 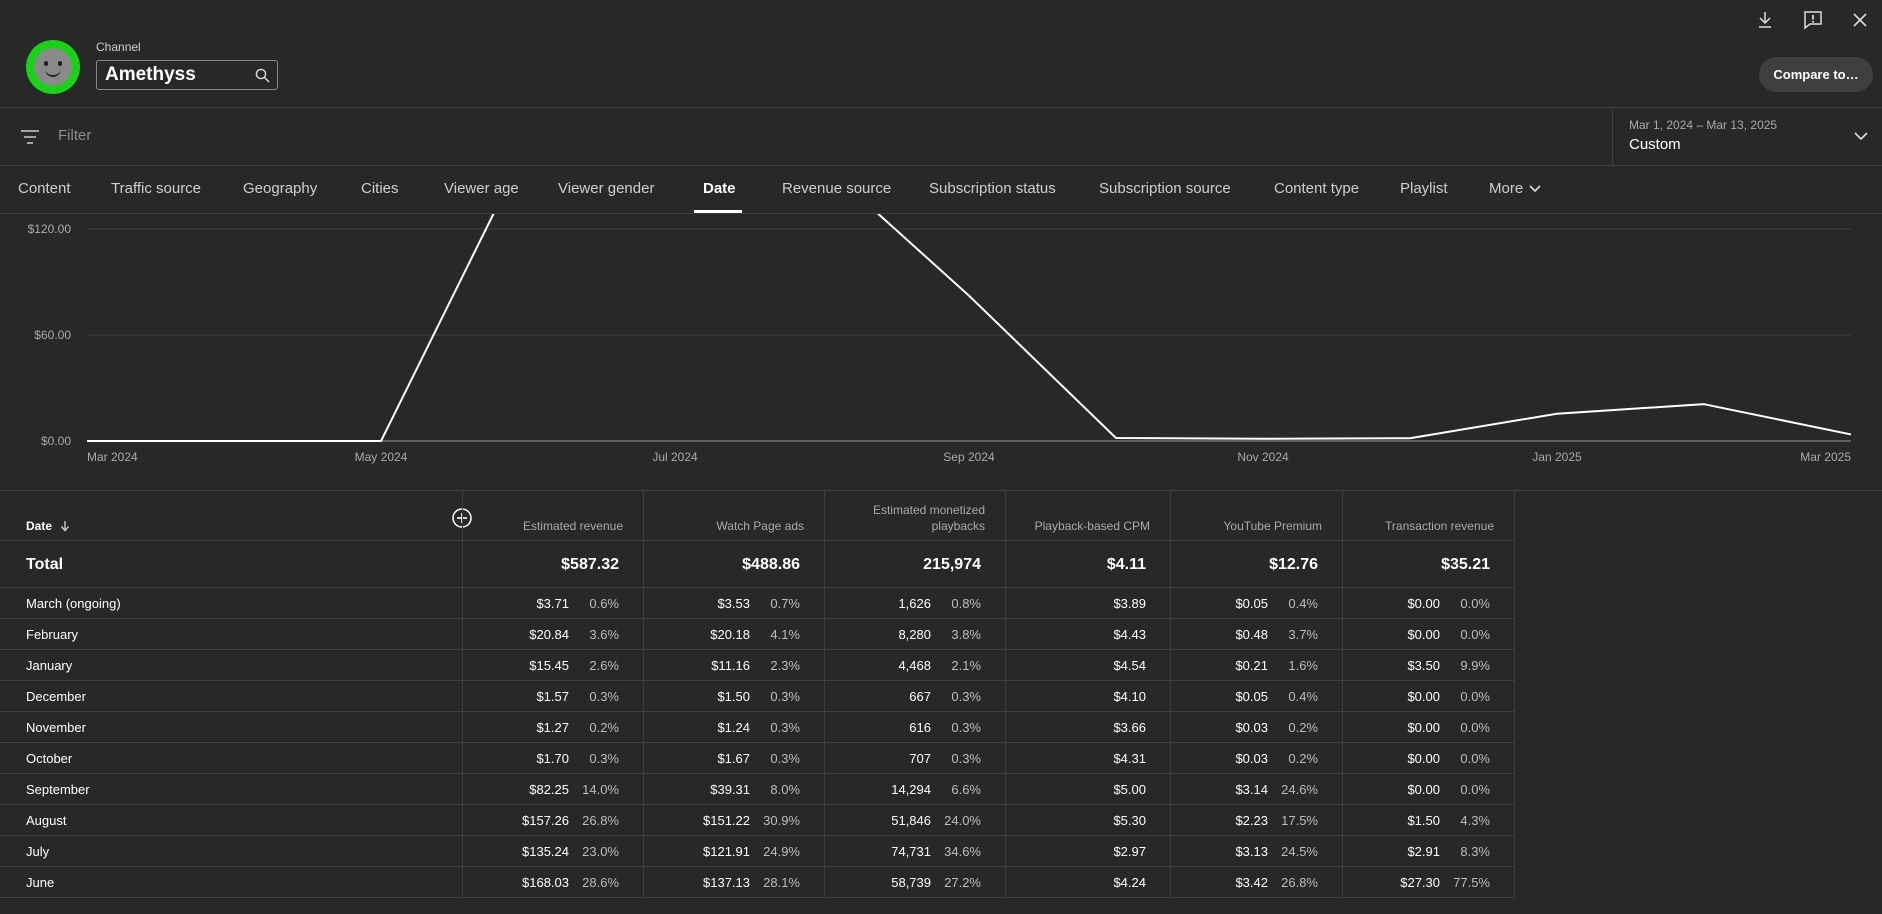 What do you see at coordinates (837, 188) in the screenshot?
I see `tab-revenue-source: Revenue source` at bounding box center [837, 188].